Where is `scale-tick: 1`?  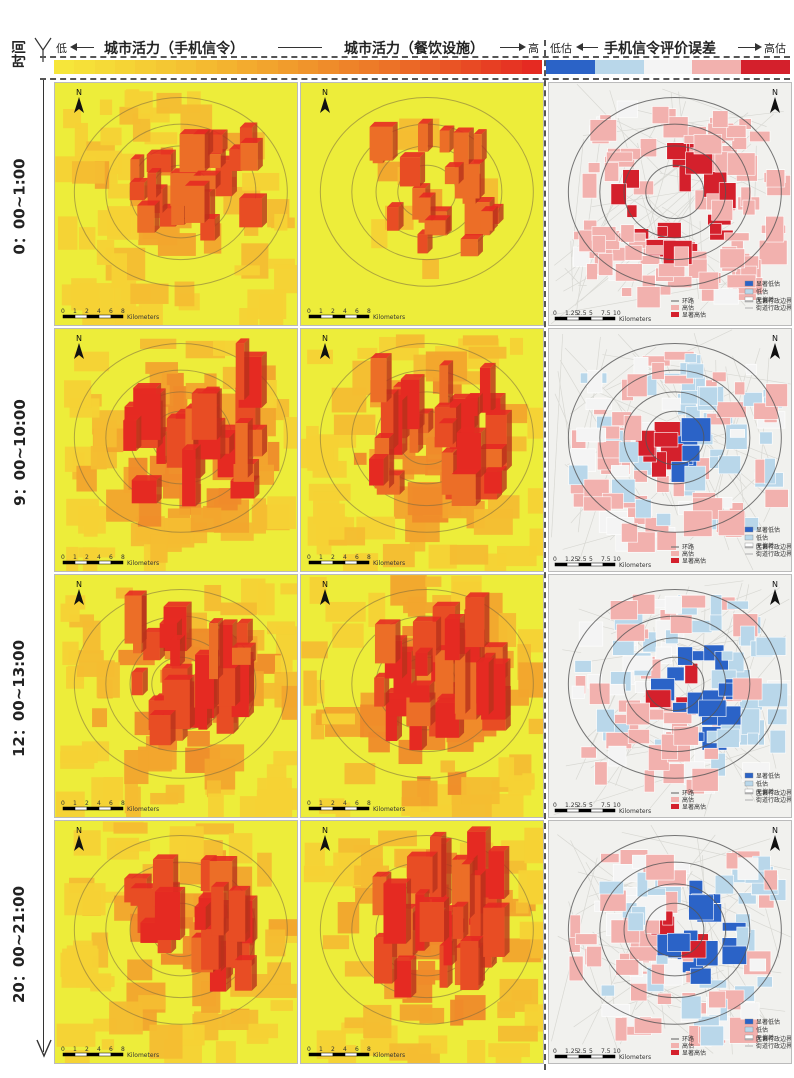
scale-tick: 1 is located at coordinates (321, 1049).